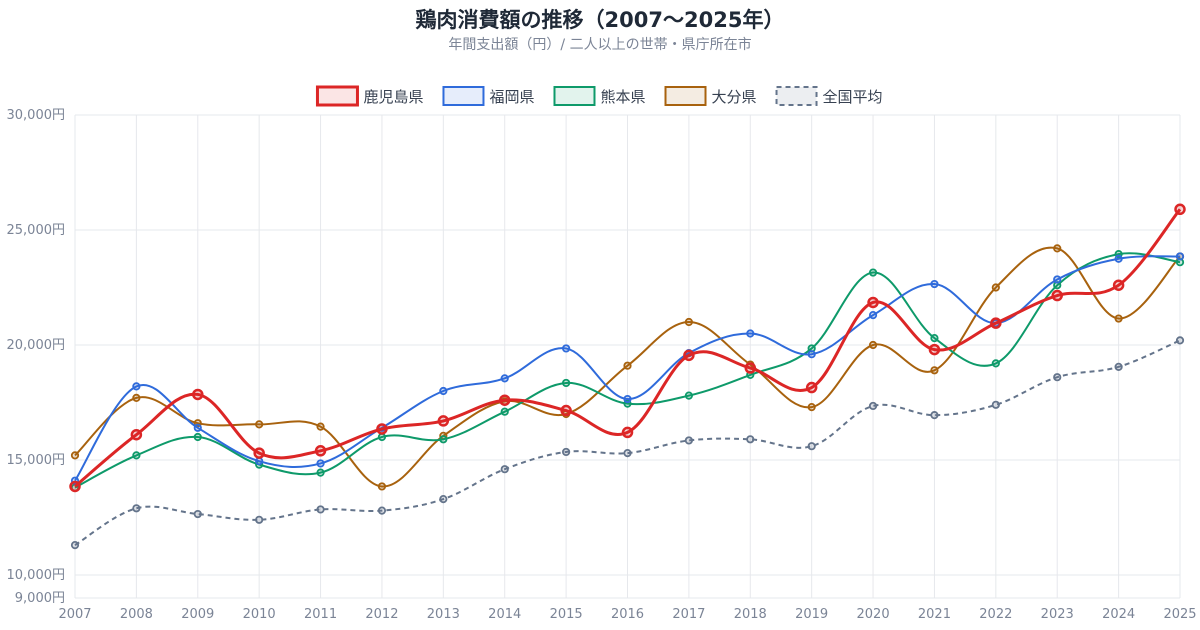  What do you see at coordinates (600, 20) in the screenshot?
I see `chart-title: 鶏肉消費額の推移（2007〜2025年）` at bounding box center [600, 20].